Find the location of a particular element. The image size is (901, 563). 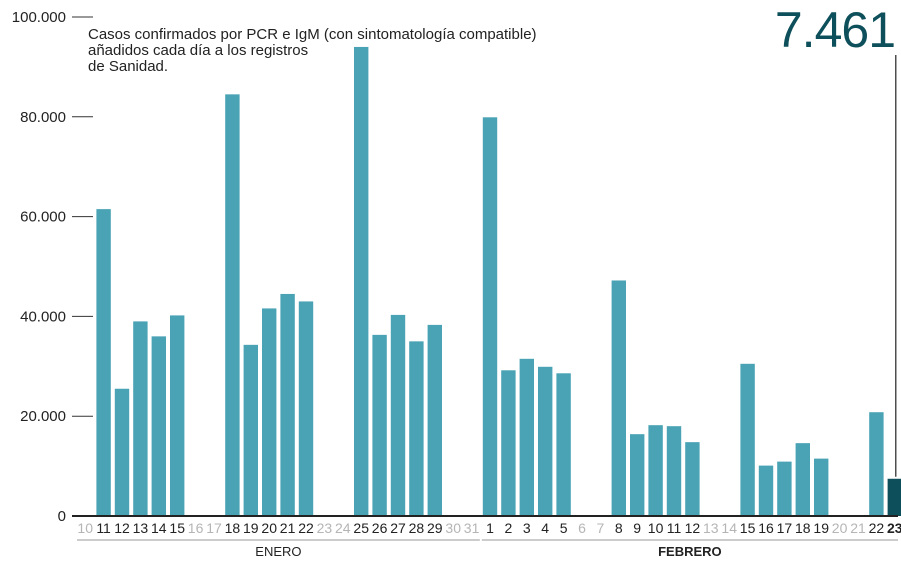

month-label: ENERO is located at coordinates (278, 551).